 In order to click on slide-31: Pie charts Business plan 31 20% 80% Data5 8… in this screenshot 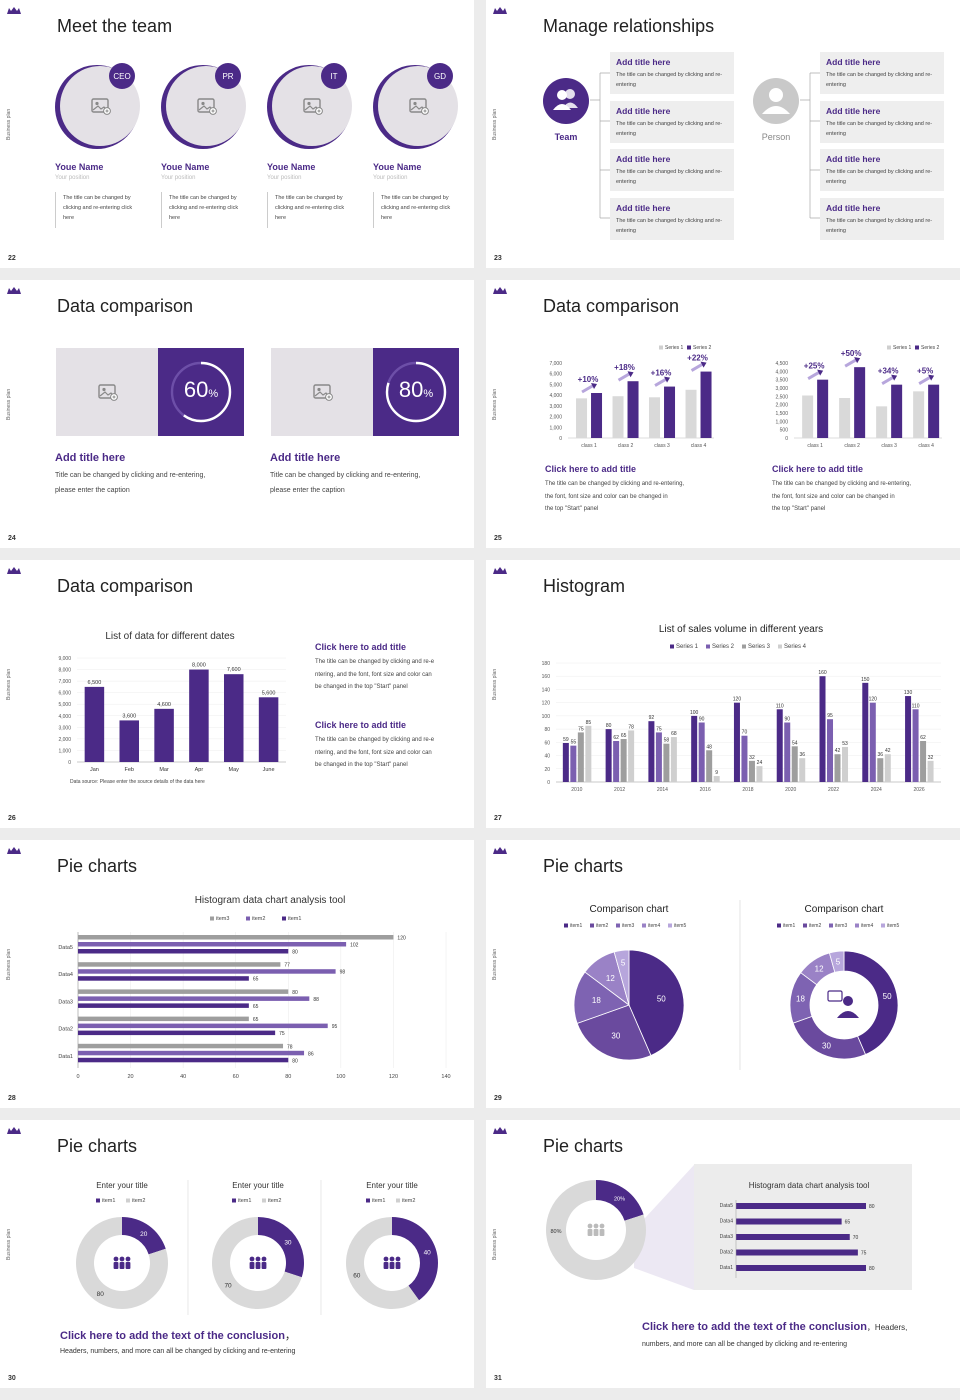, I will do `click(723, 1254)`.